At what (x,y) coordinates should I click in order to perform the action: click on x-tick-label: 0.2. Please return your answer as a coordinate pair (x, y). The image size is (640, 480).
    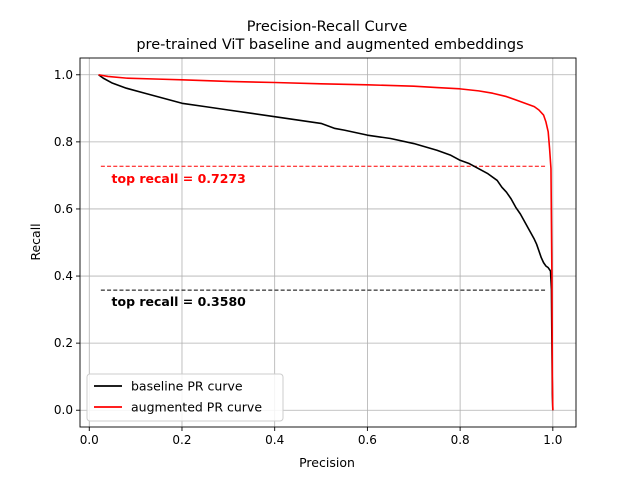
    Looking at the image, I should click on (181, 440).